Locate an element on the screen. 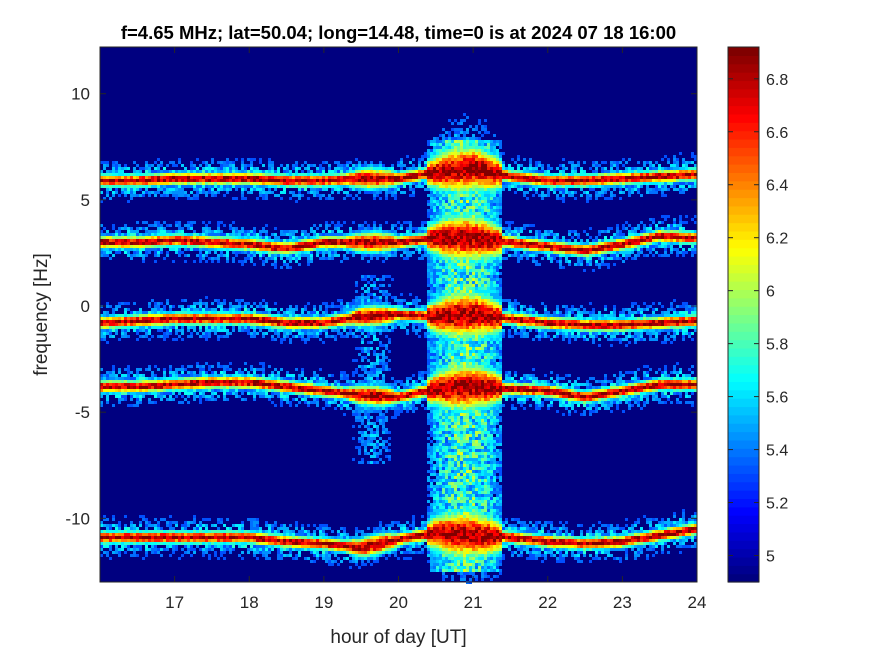 Image resolution: width=875 pixels, height=656 pixels. y-tick-label: 0 is located at coordinates (85, 306).